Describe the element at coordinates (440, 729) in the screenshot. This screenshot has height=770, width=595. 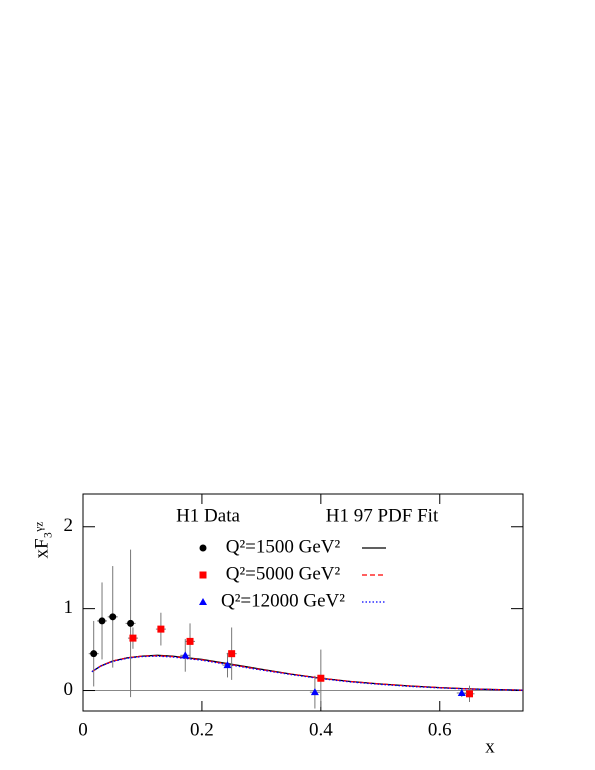
I see `x-tick-label: 0.6` at that location.